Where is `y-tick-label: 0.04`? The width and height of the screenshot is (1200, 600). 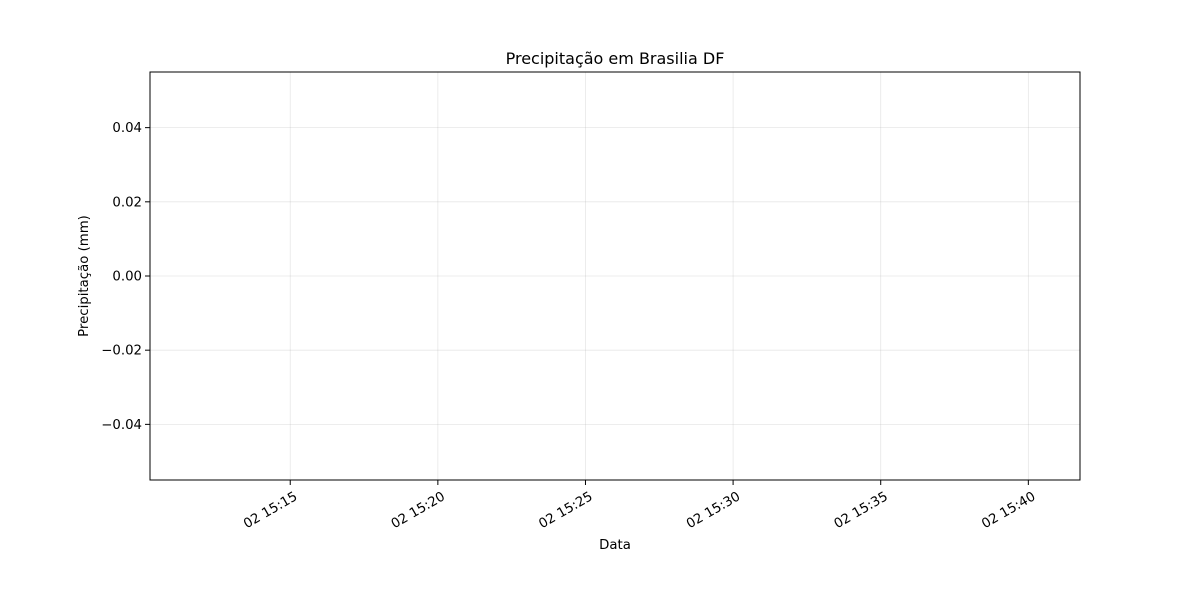
y-tick-label: 0.04 is located at coordinates (127, 128).